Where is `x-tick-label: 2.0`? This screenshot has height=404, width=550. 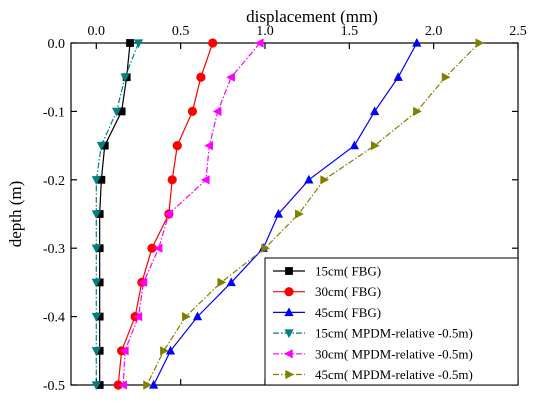
x-tick-label: 2.0 is located at coordinates (434, 31).